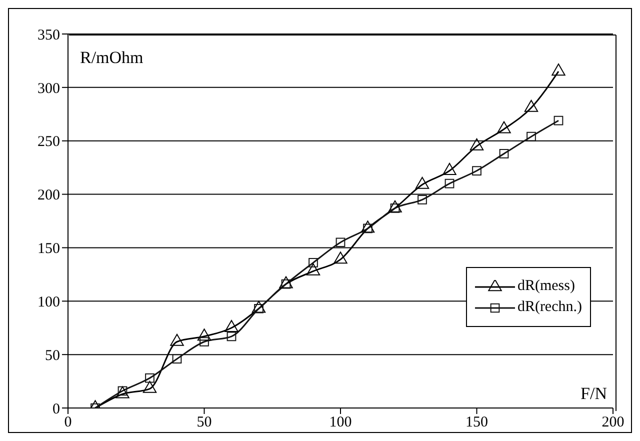  Describe the element at coordinates (49, 302) in the screenshot. I see `y-tick-label: 100` at that location.